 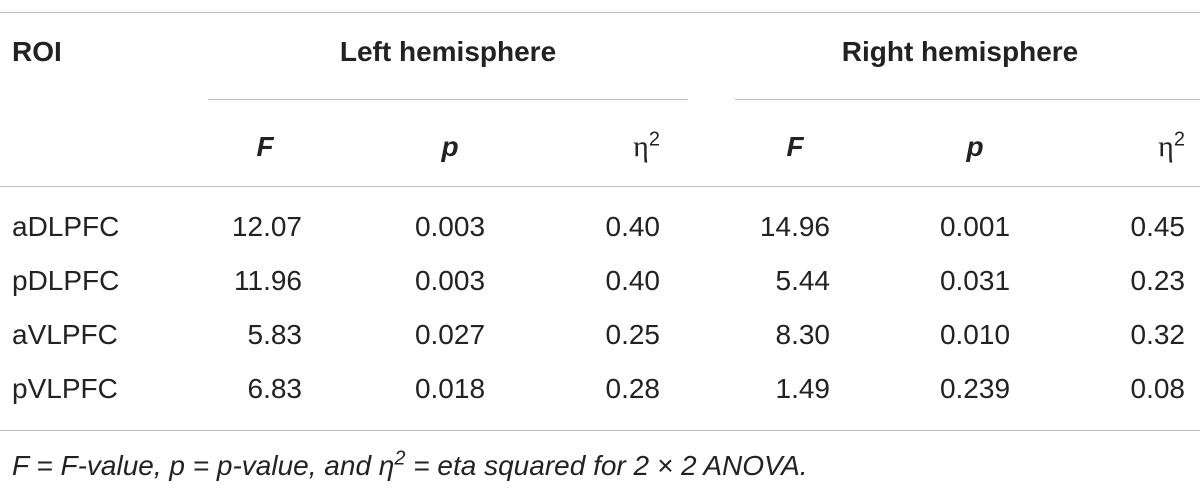 What do you see at coordinates (66, 226) in the screenshot?
I see `row-label: aDLPFC` at bounding box center [66, 226].